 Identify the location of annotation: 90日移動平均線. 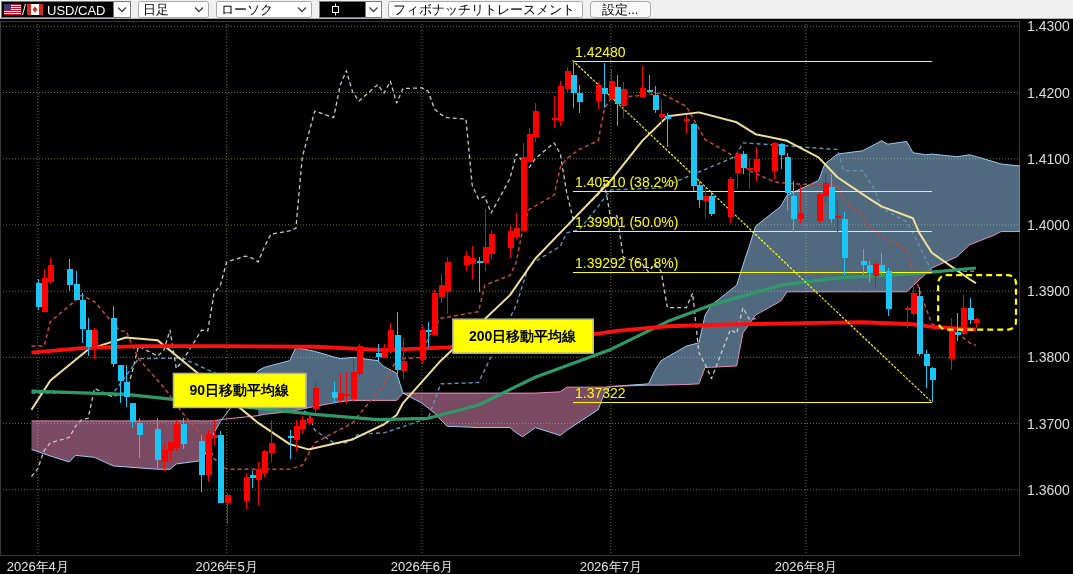
(239, 390).